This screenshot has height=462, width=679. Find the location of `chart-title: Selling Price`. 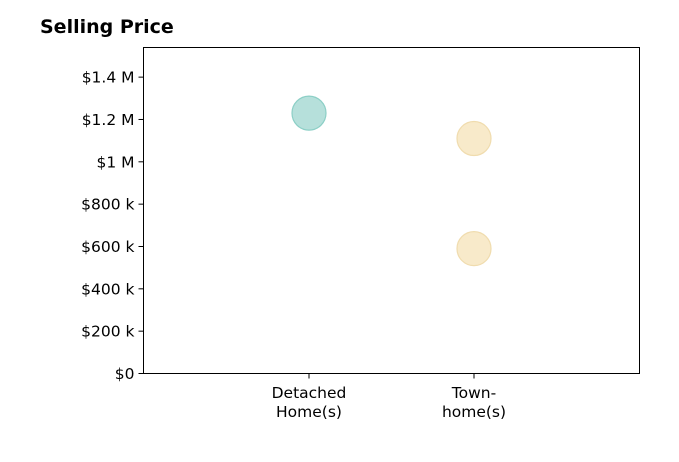

chart-title: Selling Price is located at coordinates (107, 27).